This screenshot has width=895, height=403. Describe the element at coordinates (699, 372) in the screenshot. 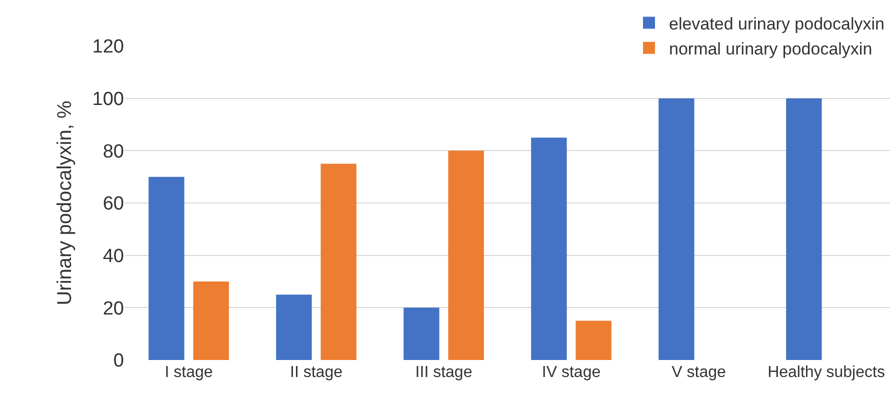

I see `x-tick-label: V stage` at that location.